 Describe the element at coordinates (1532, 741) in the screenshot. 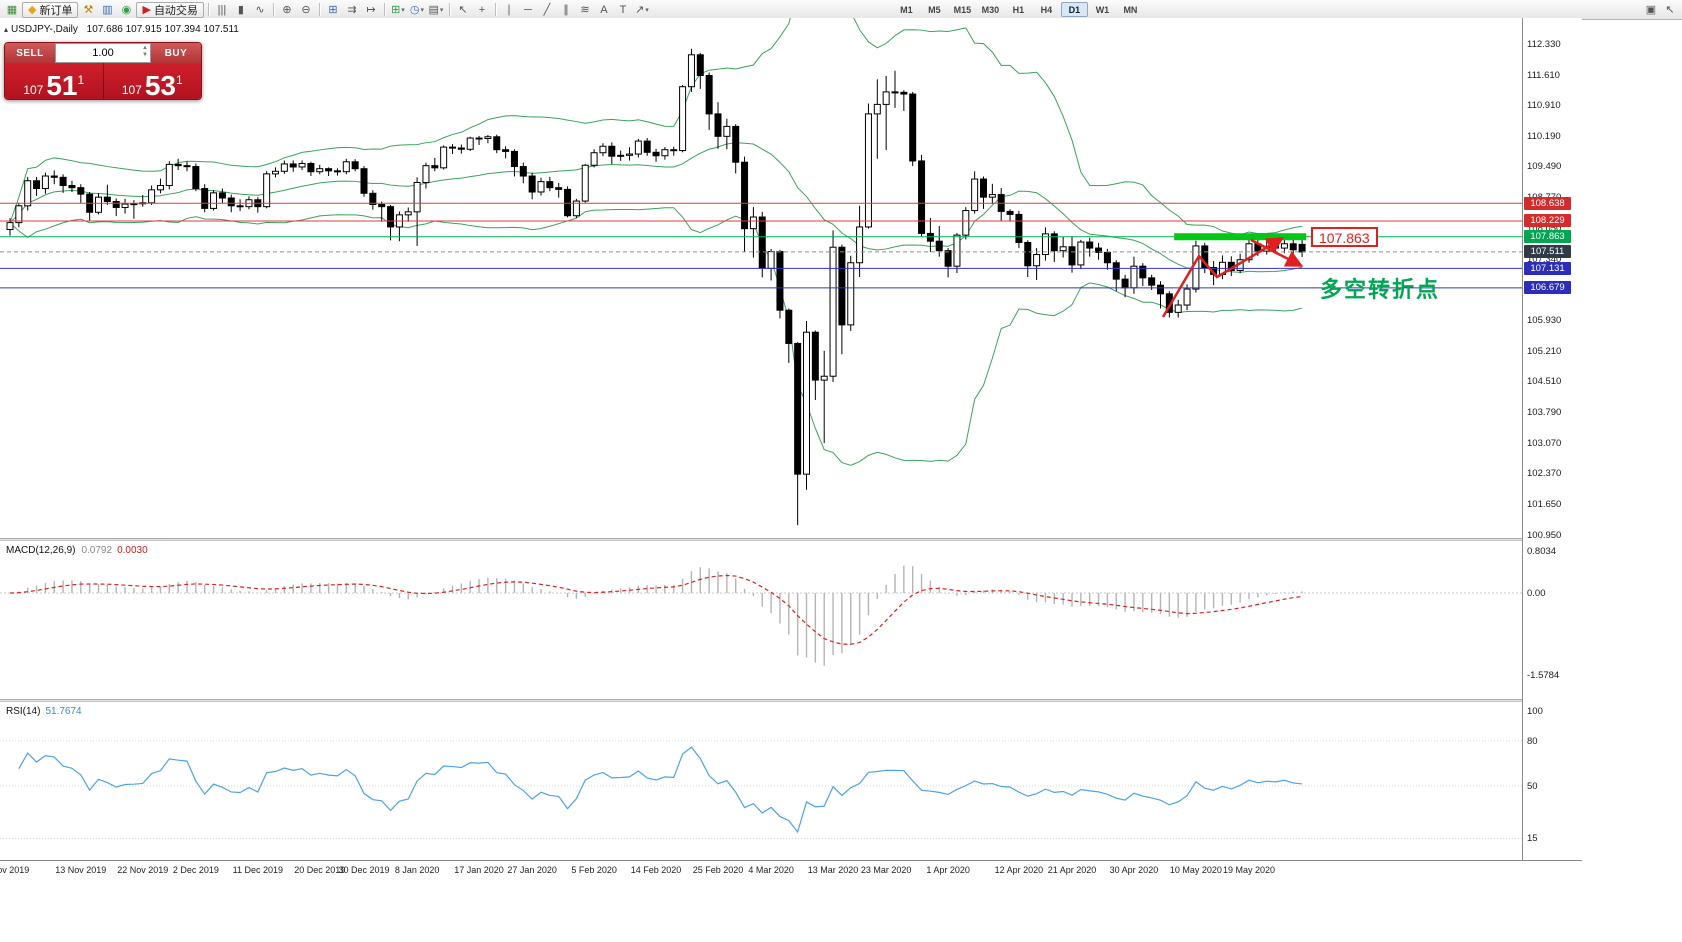

I see `rsi-axis-label: 80` at that location.